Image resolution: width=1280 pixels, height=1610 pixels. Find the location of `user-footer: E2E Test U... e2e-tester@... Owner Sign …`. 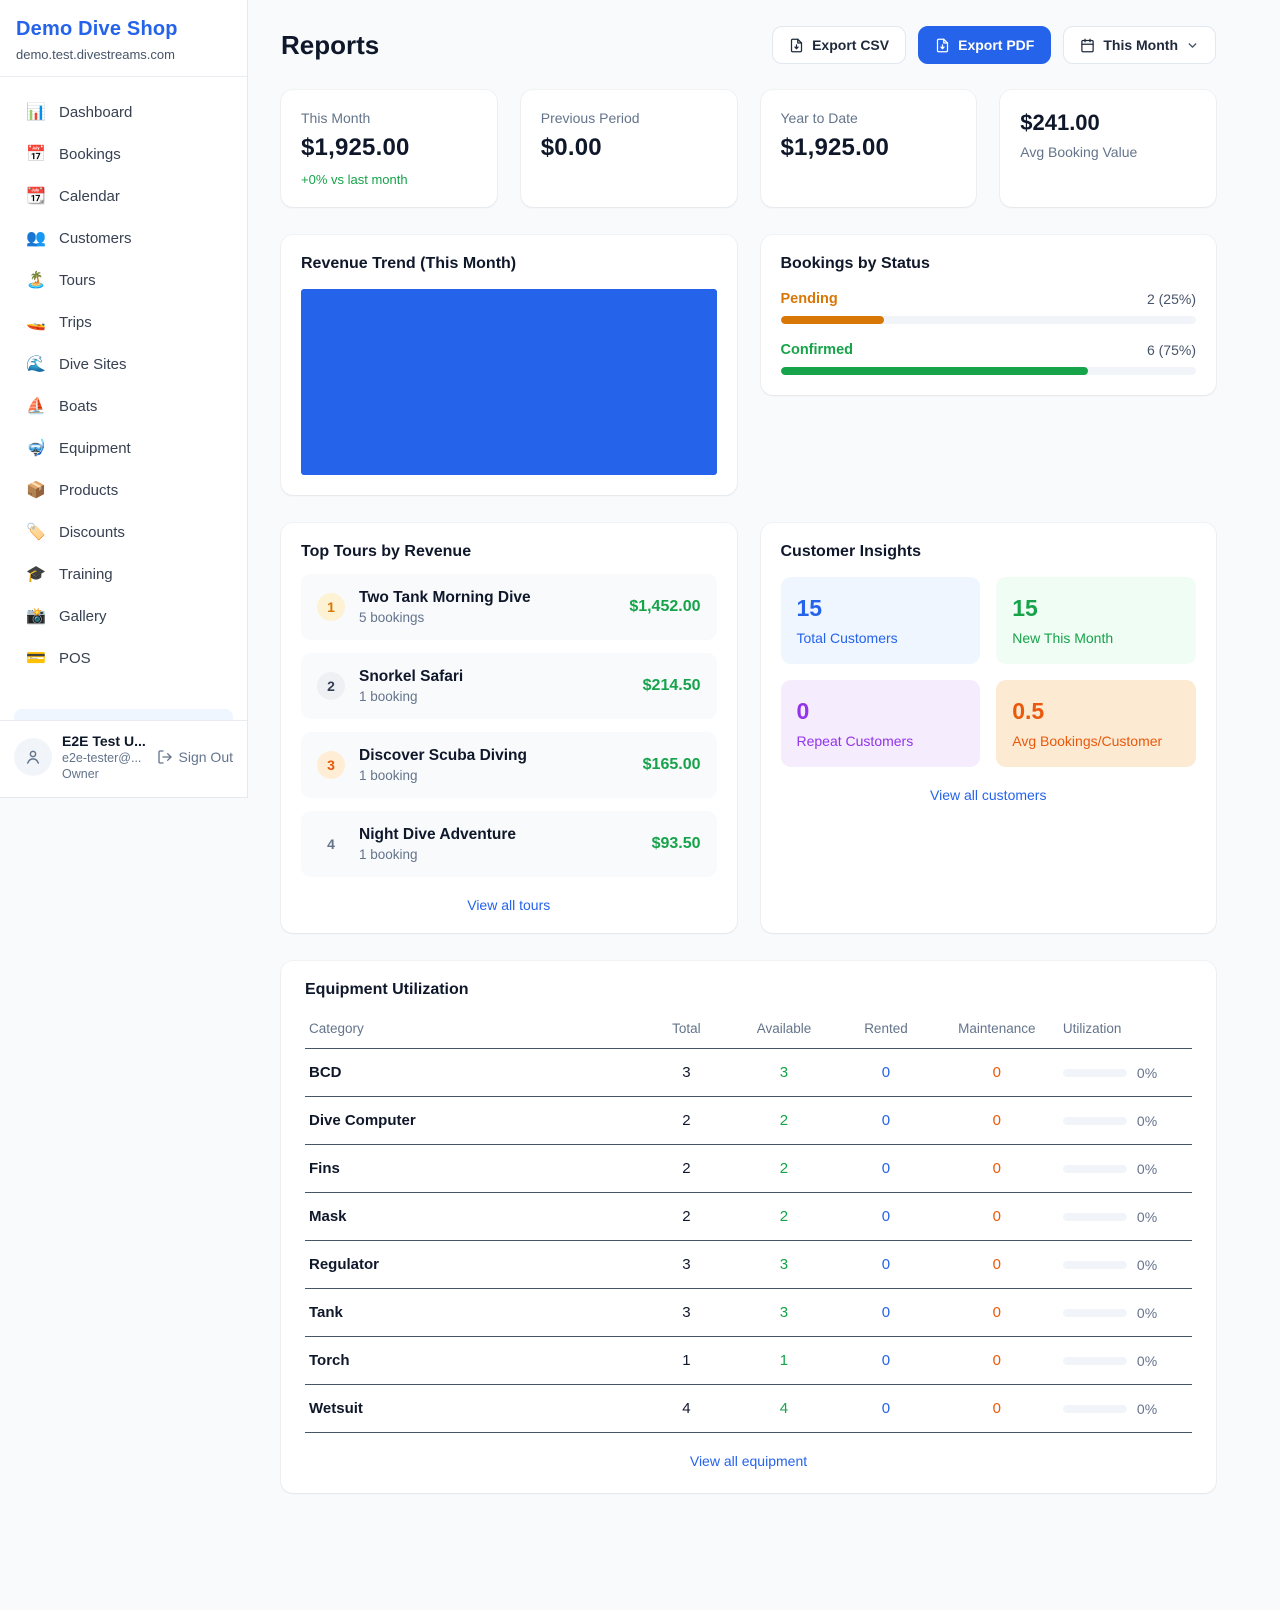

user-footer: E2E Test U... e2e-tester@... Owner Sign … is located at coordinates (123, 758).